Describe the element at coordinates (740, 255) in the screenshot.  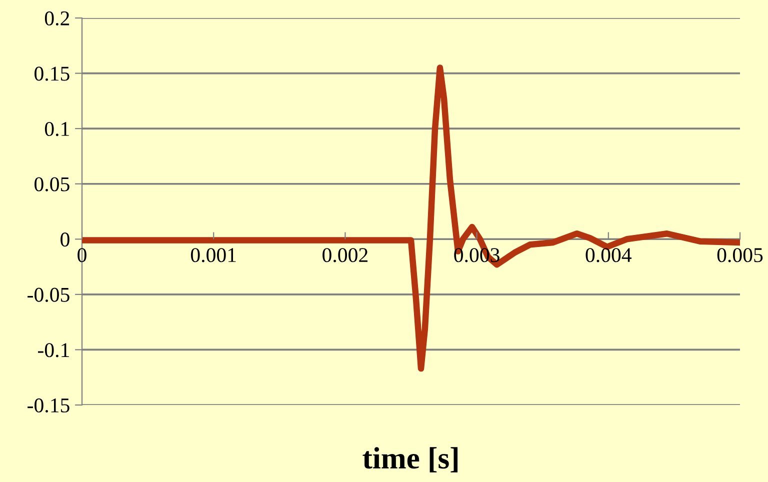
I see `x-tick-label: 0.005` at that location.